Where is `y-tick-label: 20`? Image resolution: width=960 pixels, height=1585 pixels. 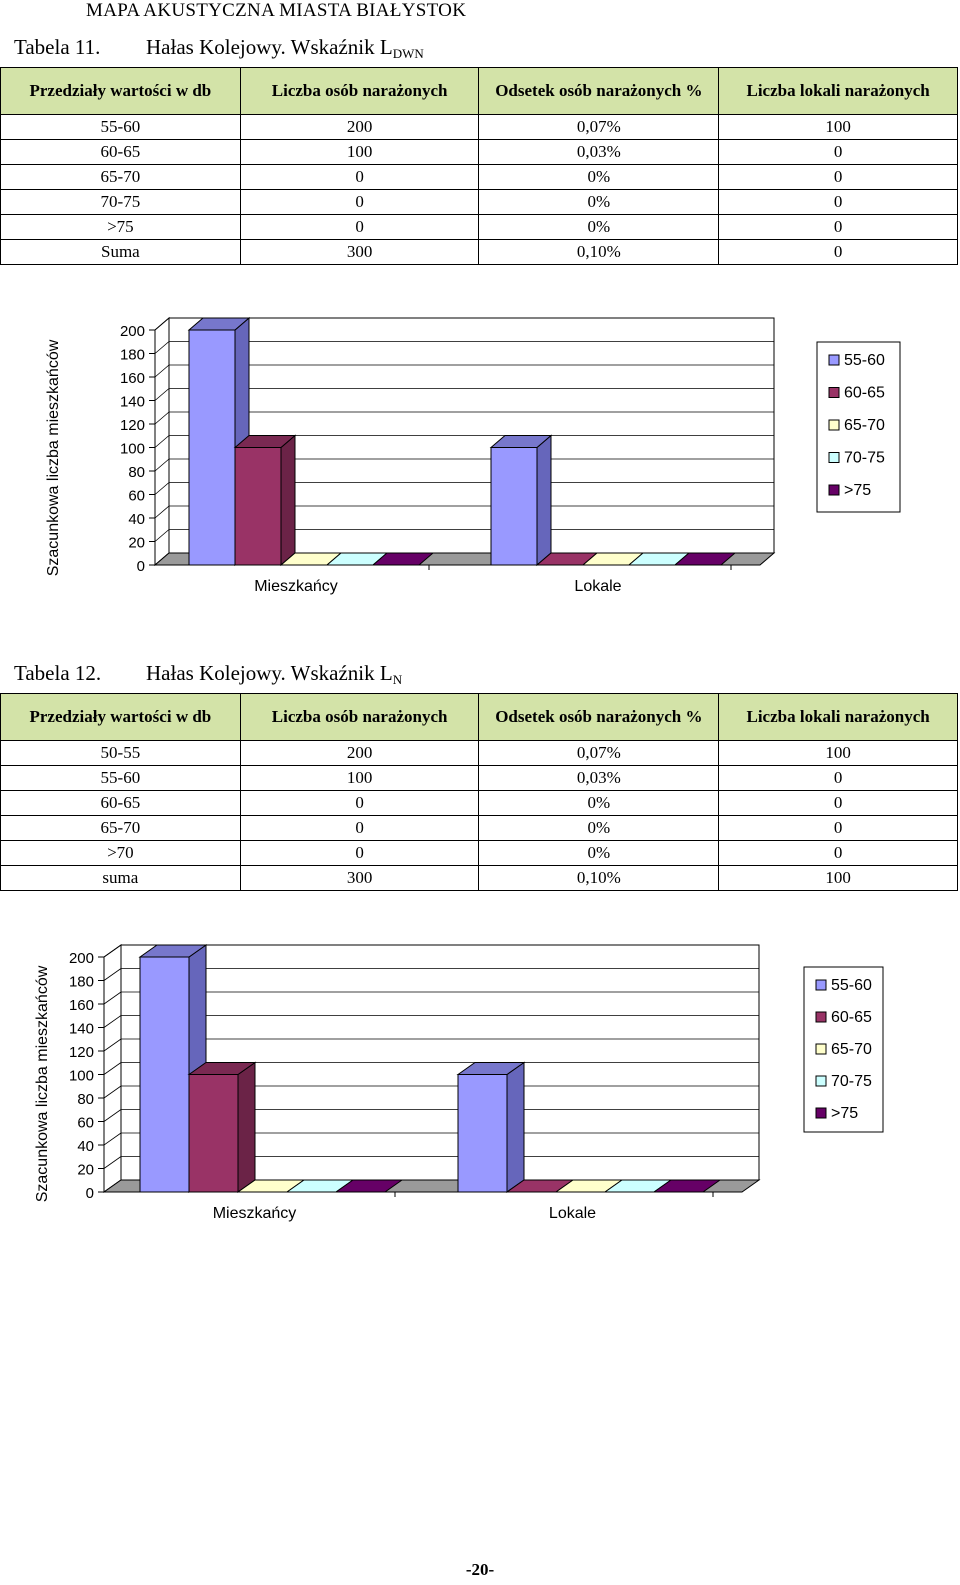
y-tick-label: 20 is located at coordinates (85, 1170).